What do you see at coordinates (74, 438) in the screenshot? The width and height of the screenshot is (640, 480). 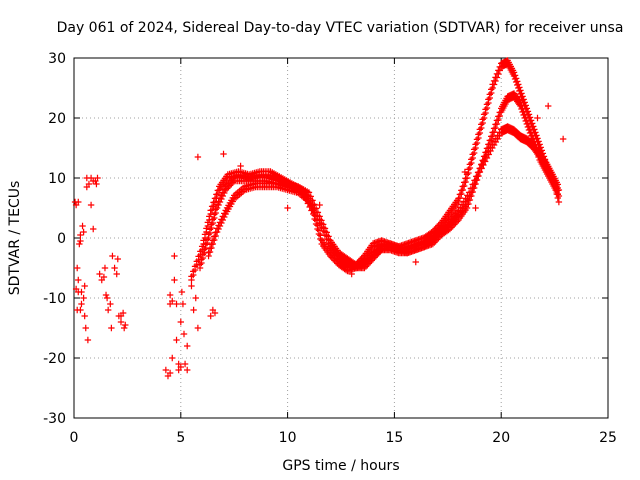 I see `x-tick-label: 0` at bounding box center [74, 438].